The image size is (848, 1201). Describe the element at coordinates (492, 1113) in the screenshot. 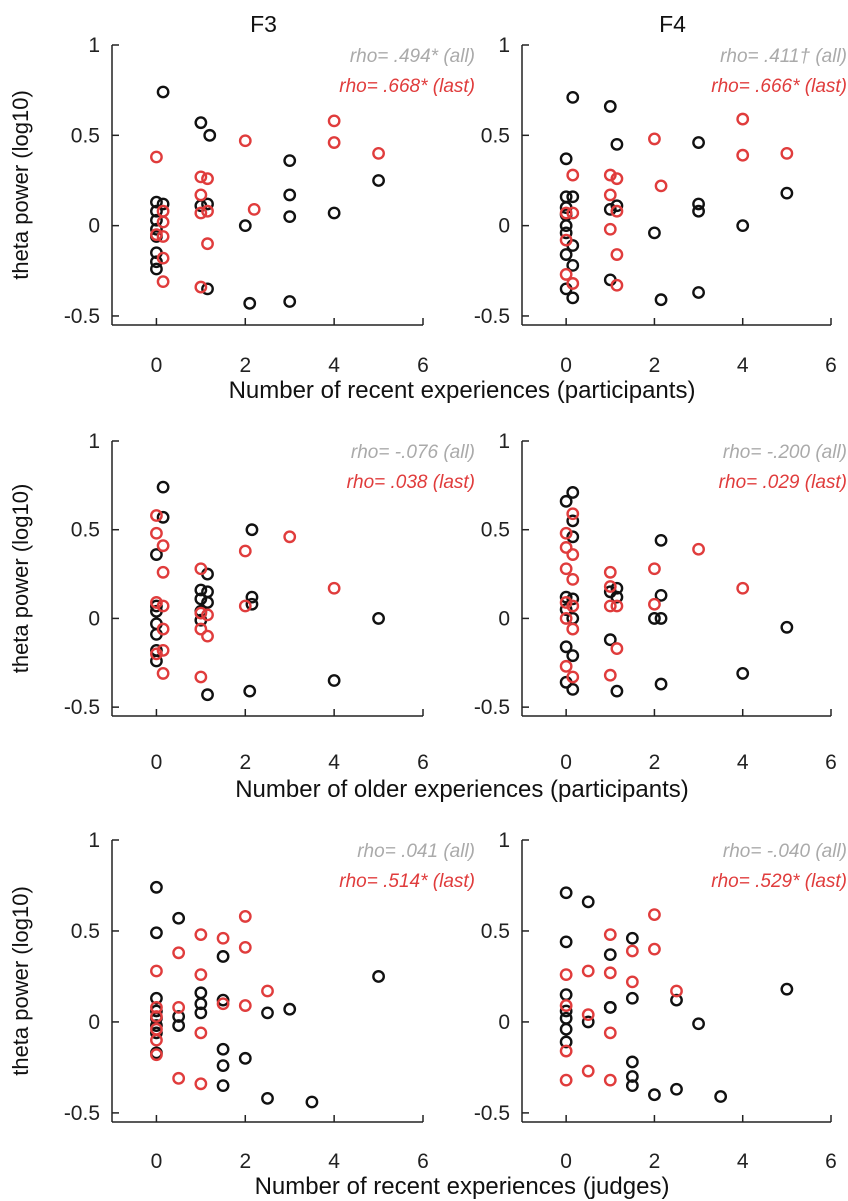

I see `panel-6-y-tick-label: -0.5` at that location.